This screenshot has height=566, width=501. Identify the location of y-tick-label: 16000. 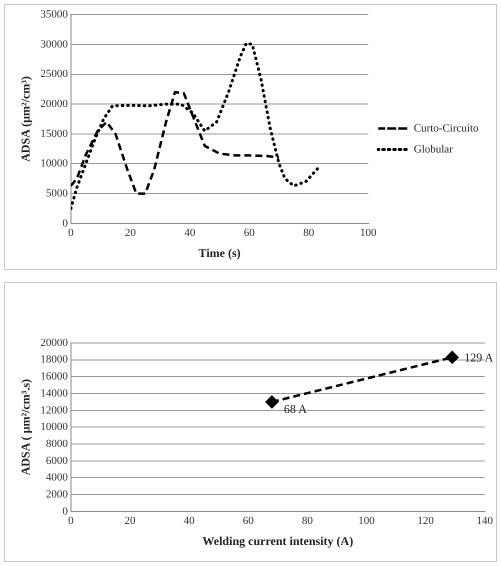
(54, 376).